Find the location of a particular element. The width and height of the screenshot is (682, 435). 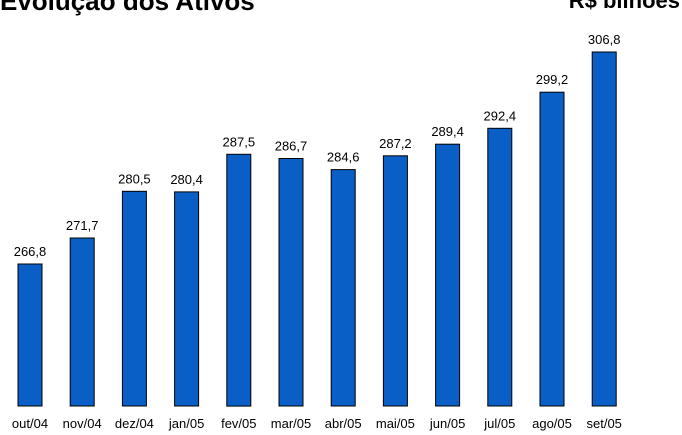

x-tick-label-out/04: out/04 is located at coordinates (30, 423).